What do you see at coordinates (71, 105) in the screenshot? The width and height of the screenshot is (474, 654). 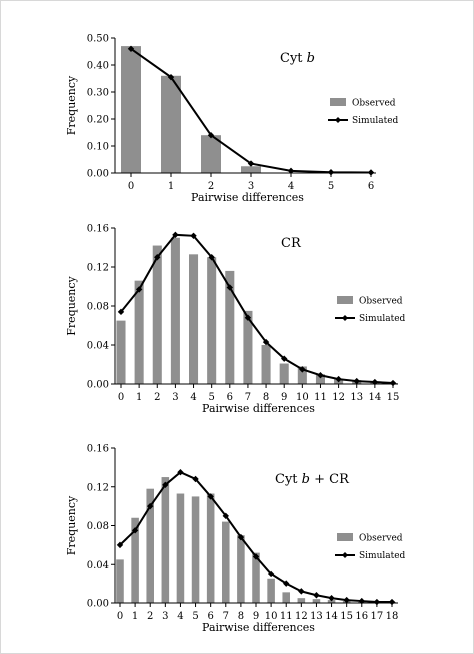 I see `y-axis-label: Frequency` at bounding box center [71, 105].